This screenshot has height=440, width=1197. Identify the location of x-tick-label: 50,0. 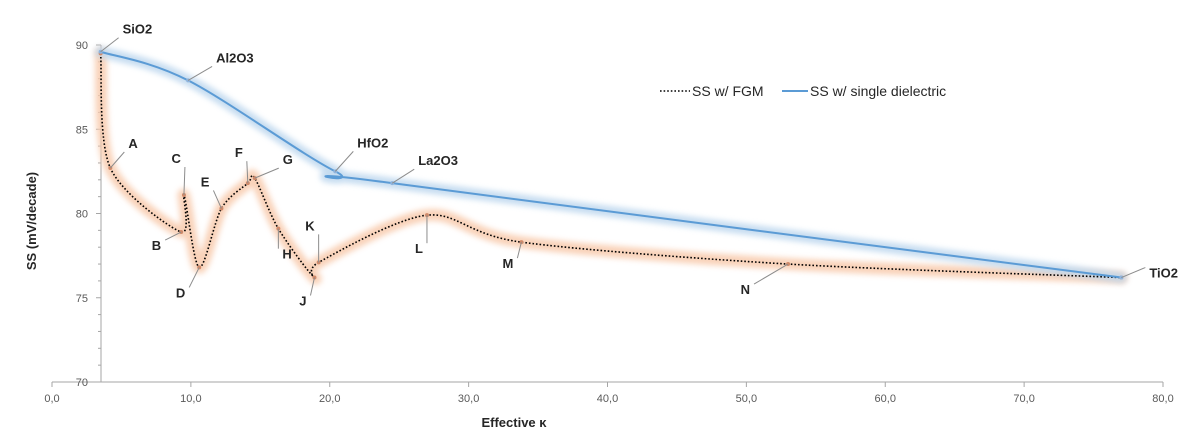
(746, 399).